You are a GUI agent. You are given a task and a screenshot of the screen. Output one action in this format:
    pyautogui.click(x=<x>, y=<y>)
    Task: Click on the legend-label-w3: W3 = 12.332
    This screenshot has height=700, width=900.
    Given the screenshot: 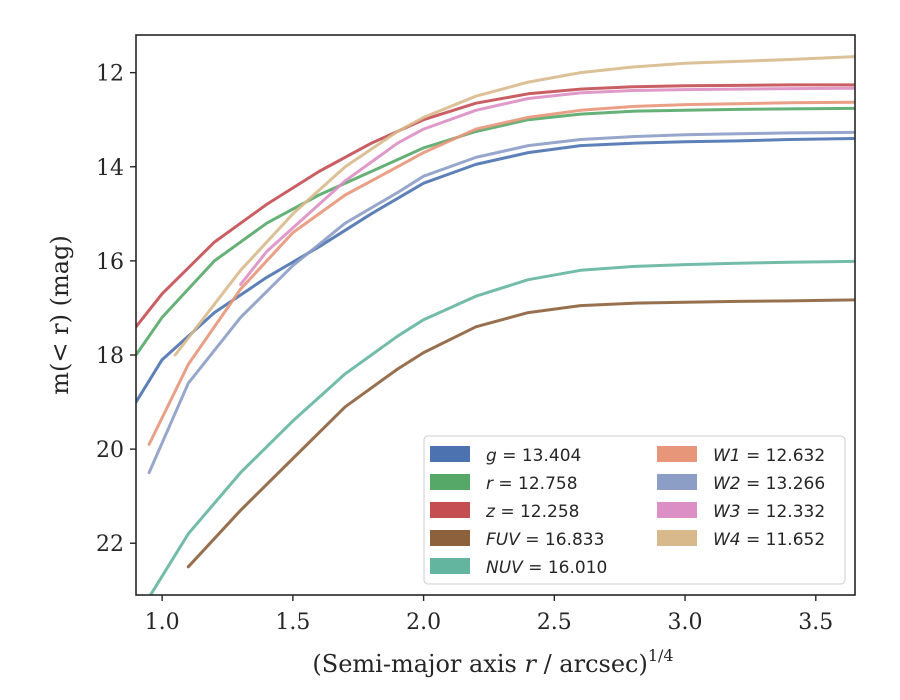 What is the action you would take?
    pyautogui.click(x=769, y=512)
    